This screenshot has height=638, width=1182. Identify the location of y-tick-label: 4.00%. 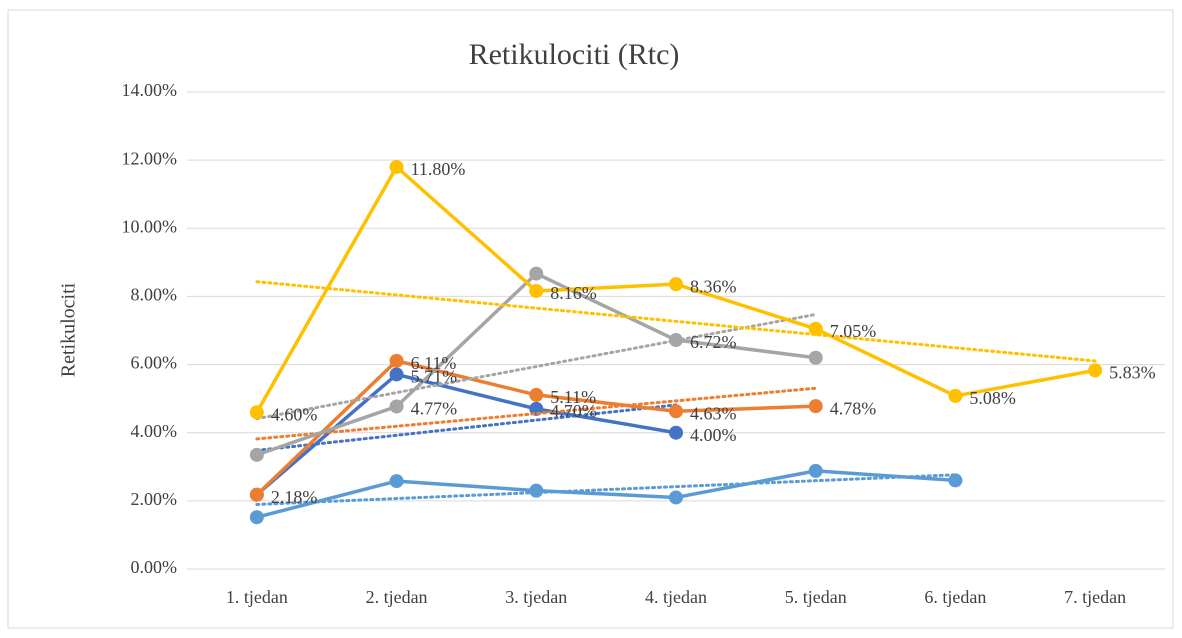
(154, 431).